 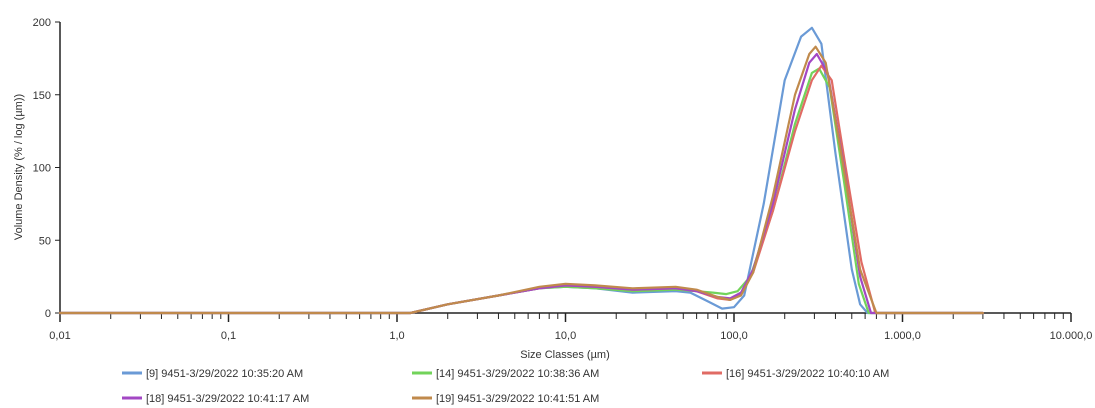 I want to click on legend-label: [19] 9451-3/29/2022 10:41:51 AM, so click(x=517, y=399).